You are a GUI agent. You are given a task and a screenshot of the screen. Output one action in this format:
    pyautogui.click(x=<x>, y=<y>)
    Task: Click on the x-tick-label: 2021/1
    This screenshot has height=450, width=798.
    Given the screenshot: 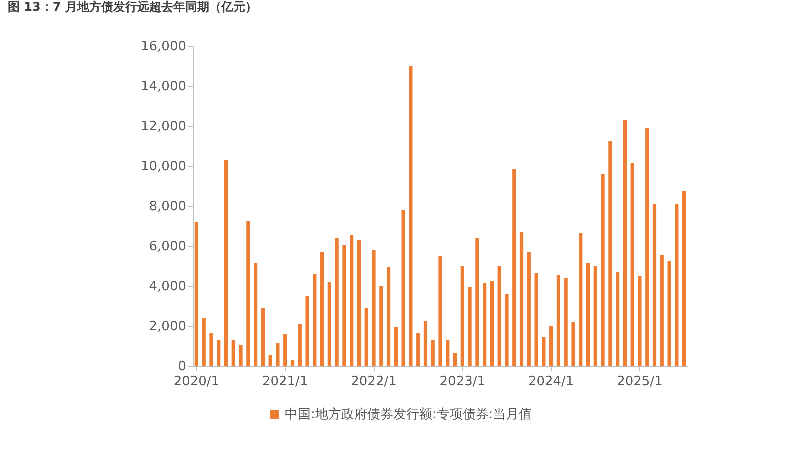 What is the action you would take?
    pyautogui.click(x=285, y=382)
    